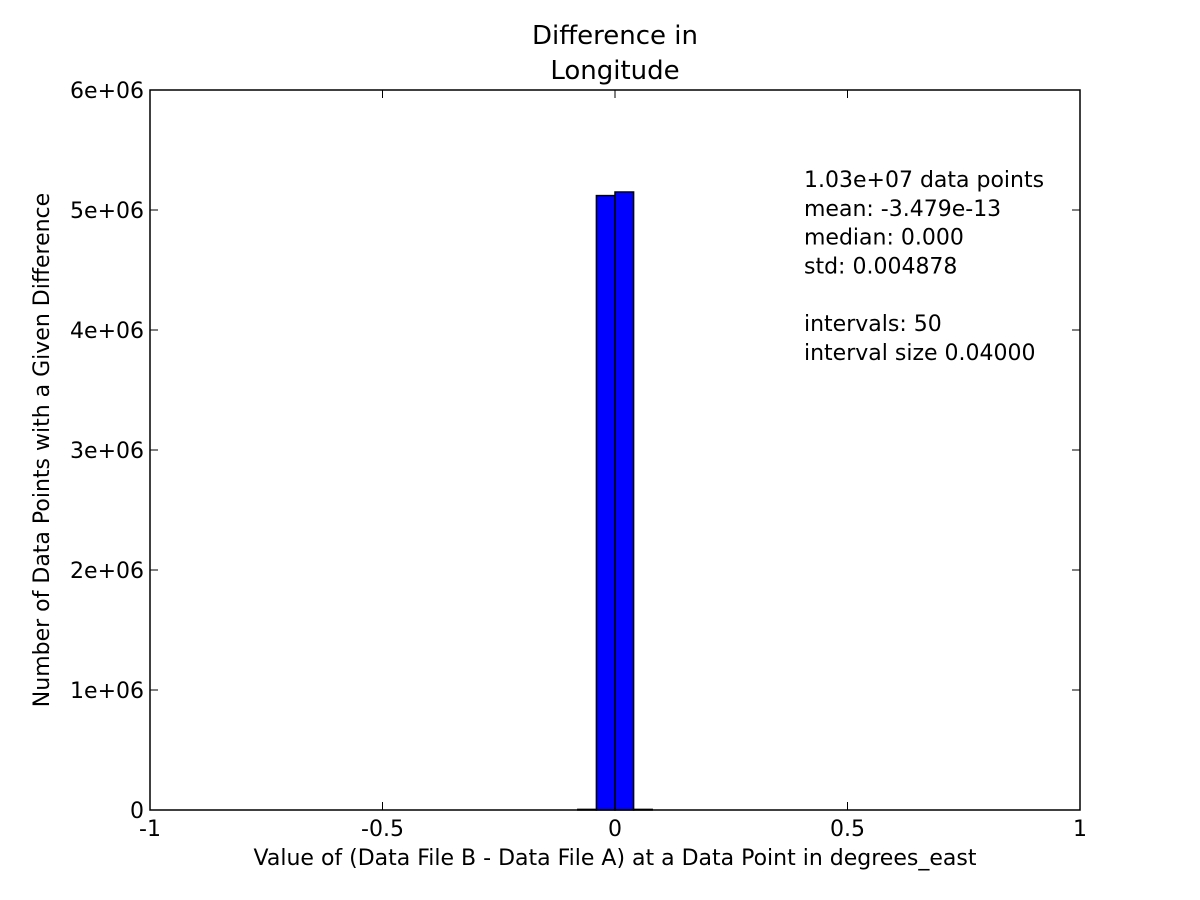 The height and width of the screenshot is (900, 1200). What do you see at coordinates (107, 211) in the screenshot?
I see `y-tick-label: 5e+06` at bounding box center [107, 211].